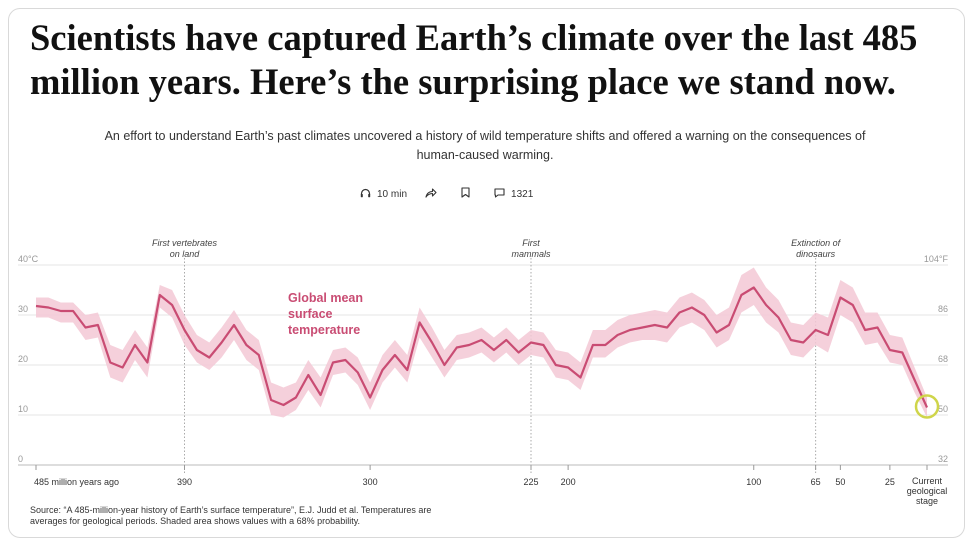  What do you see at coordinates (943, 409) in the screenshot?
I see `y-tick-label-right: 50` at bounding box center [943, 409].